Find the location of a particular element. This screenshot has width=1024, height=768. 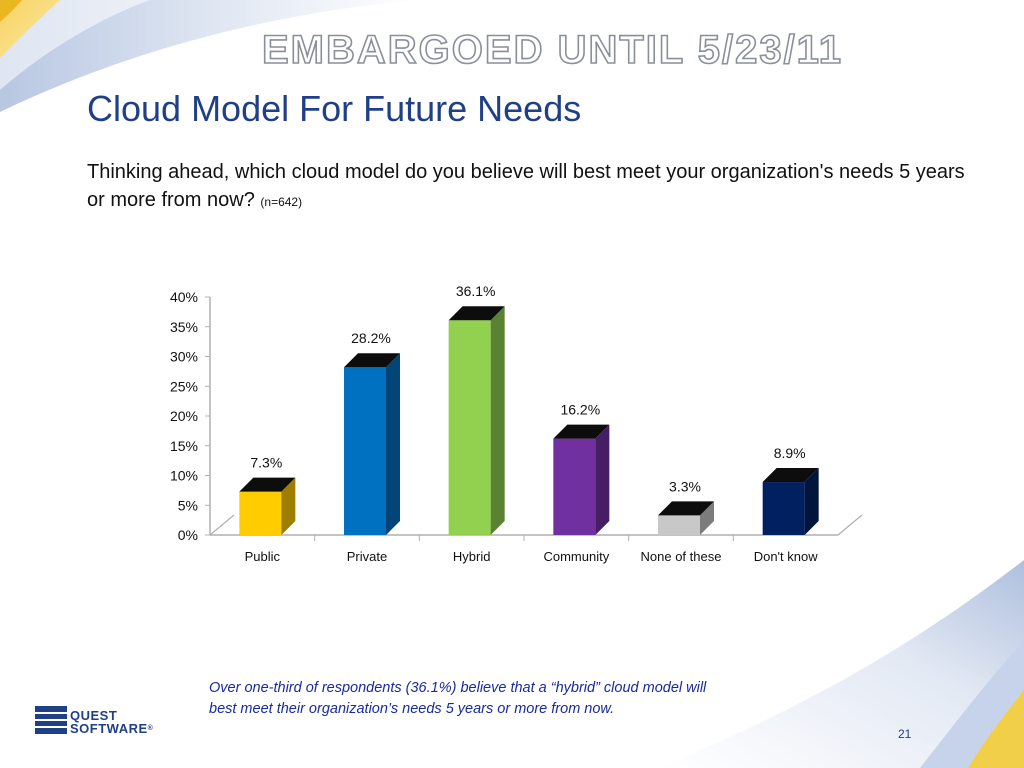

bar-0-front is located at coordinates (260, 513).